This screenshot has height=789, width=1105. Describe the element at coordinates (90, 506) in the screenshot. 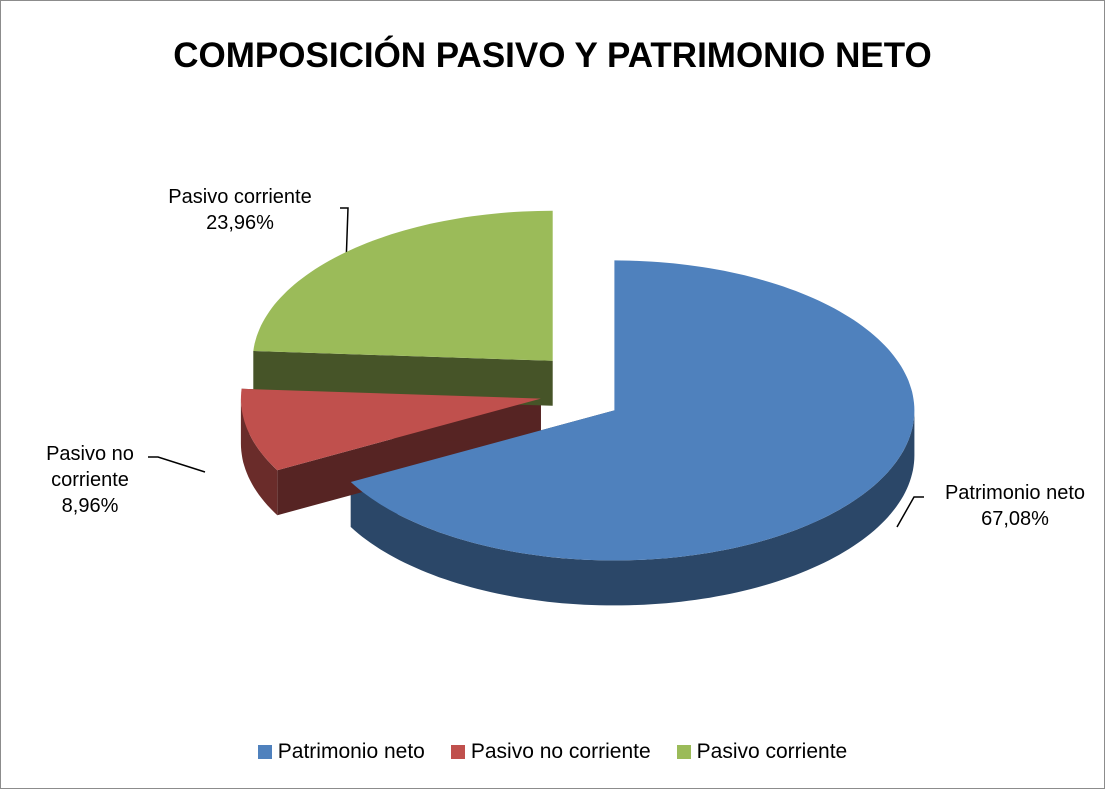

I see `label-value: 8,96%` at that location.